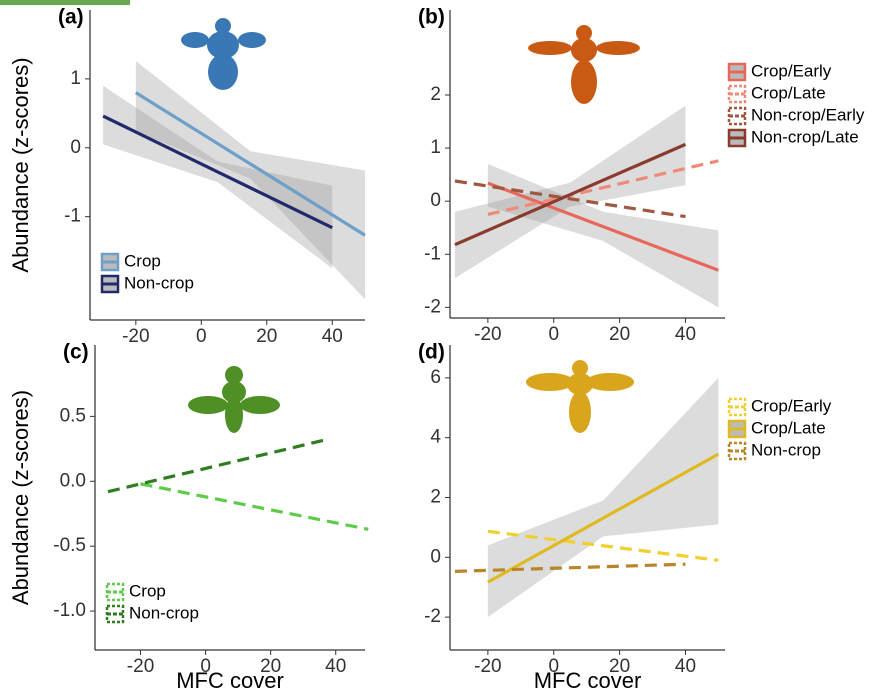 The image size is (883, 693). Describe the element at coordinates (223, 54) in the screenshot. I see `bee-icon-a` at that location.